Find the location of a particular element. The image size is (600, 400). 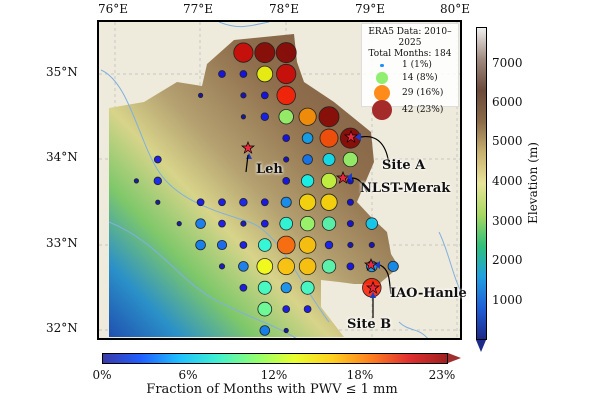

lon-tick: 76°E is located at coordinates (113, 9).